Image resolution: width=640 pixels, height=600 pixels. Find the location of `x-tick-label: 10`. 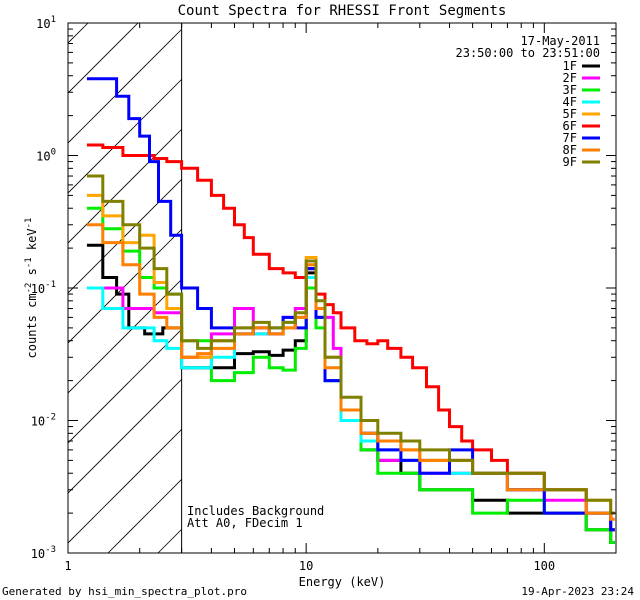

x-tick-label: 10 is located at coordinates (306, 566).